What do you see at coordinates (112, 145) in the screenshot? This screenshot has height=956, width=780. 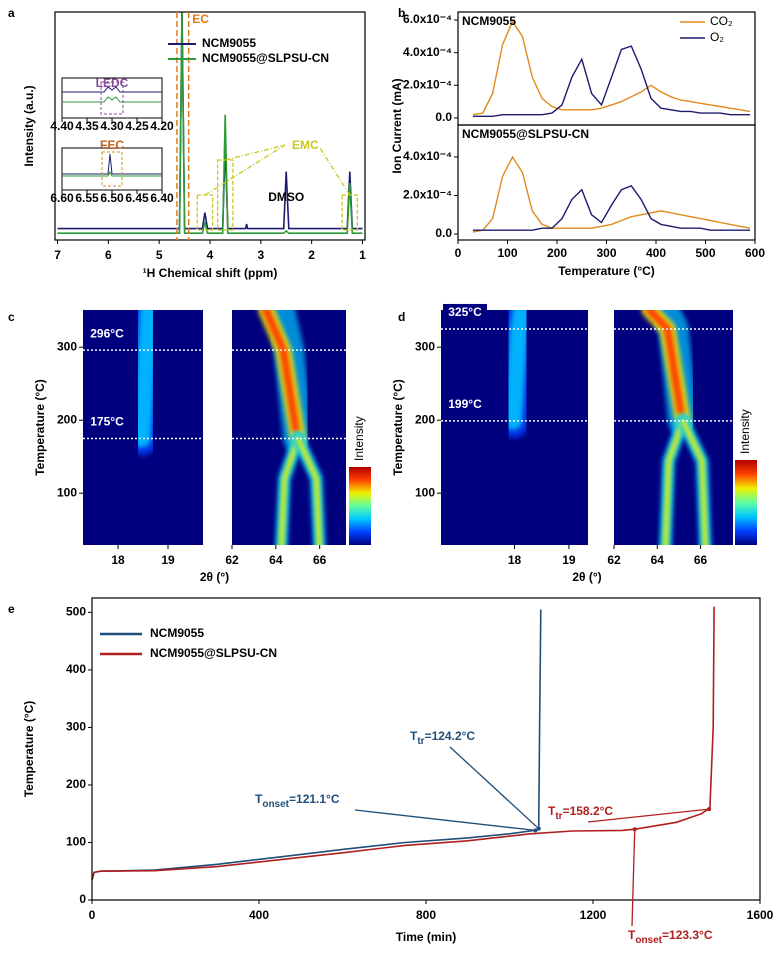 I see `inset-label: FEC` at bounding box center [112, 145].